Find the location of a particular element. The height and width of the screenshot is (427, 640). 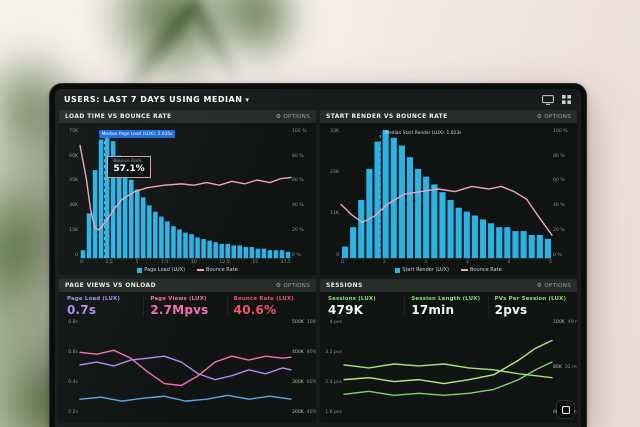

blue-swatch-icon is located at coordinates (398, 270).